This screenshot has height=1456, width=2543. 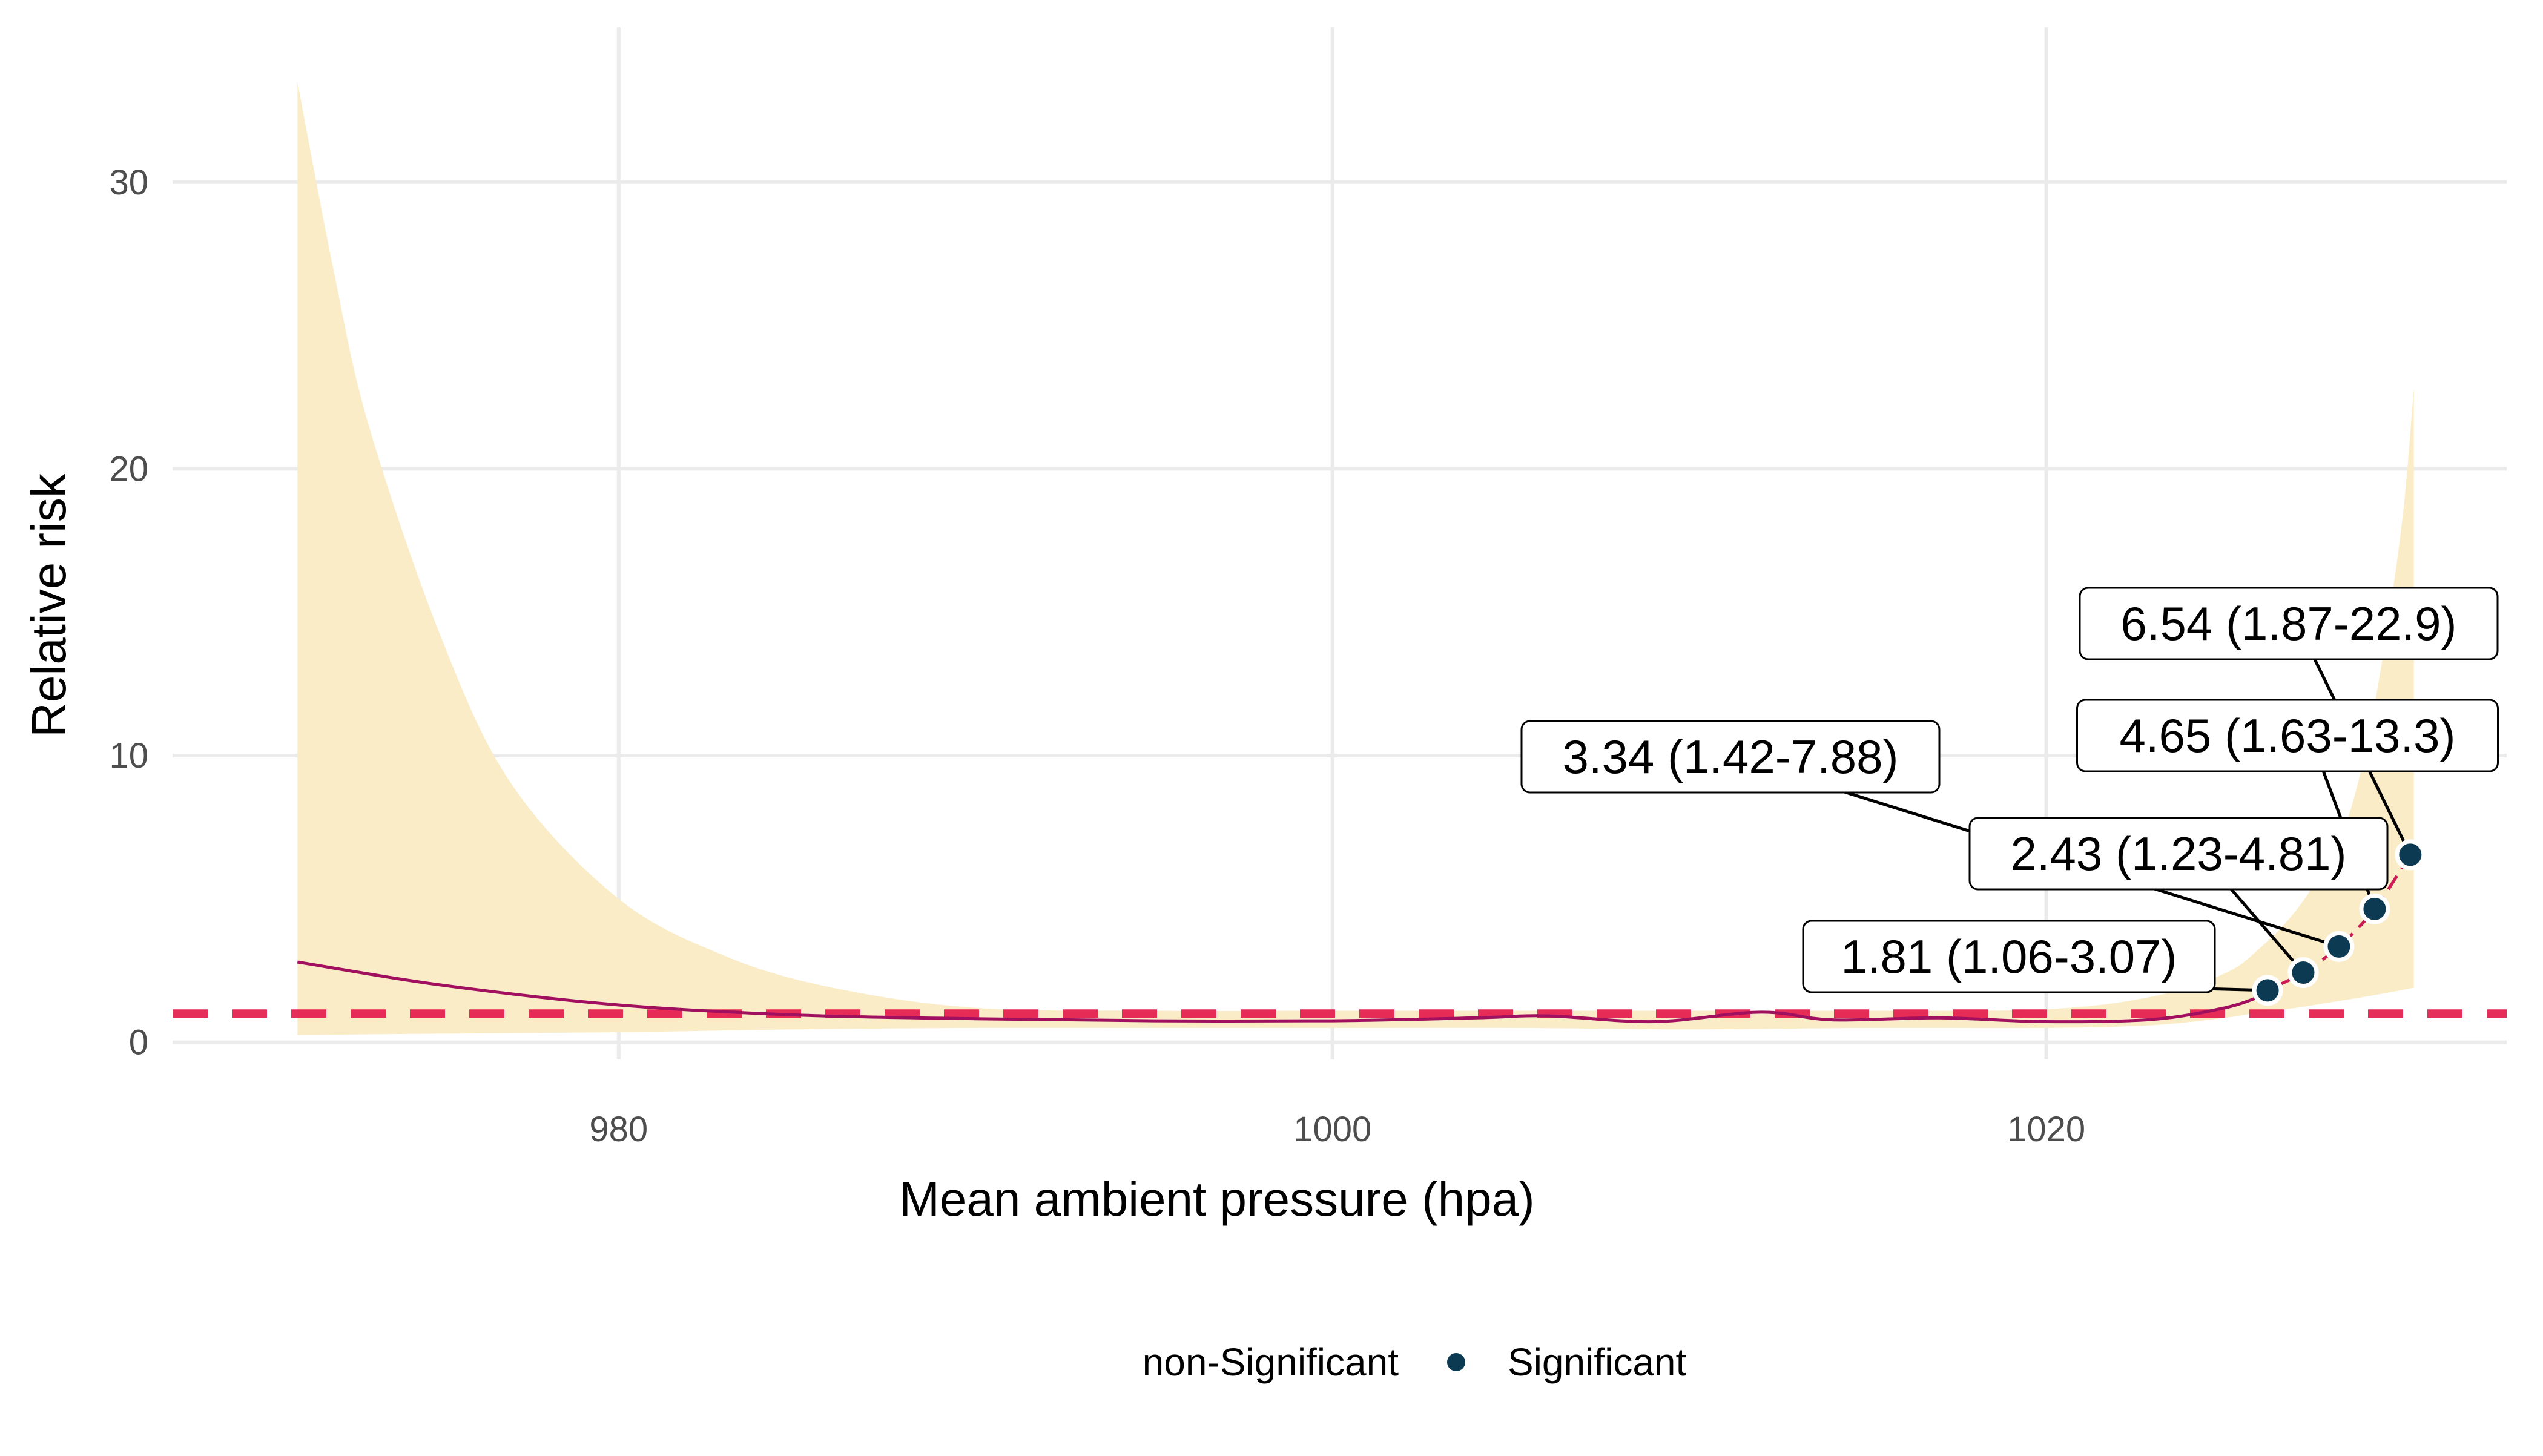 I want to click on significant-points, so click(x=2339, y=922).